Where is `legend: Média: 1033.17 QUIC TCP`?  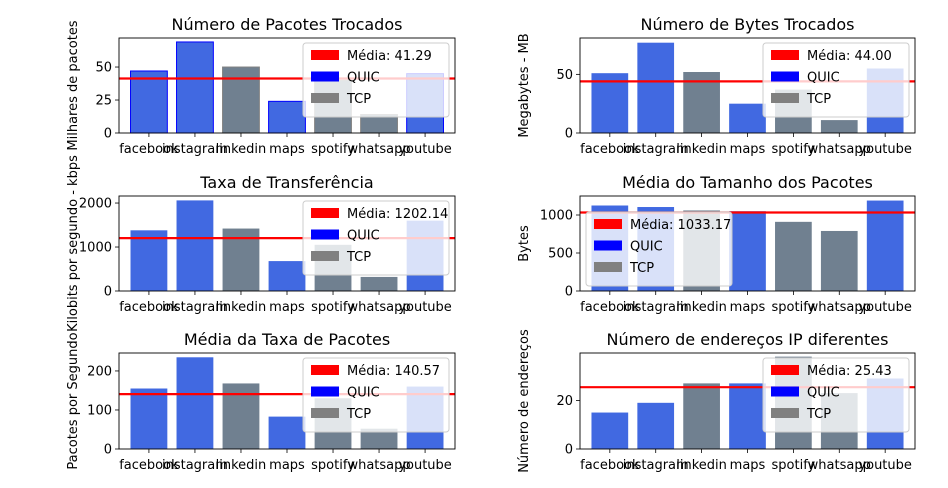 legend: Média: 1033.17 QUIC TCP is located at coordinates (659, 249).